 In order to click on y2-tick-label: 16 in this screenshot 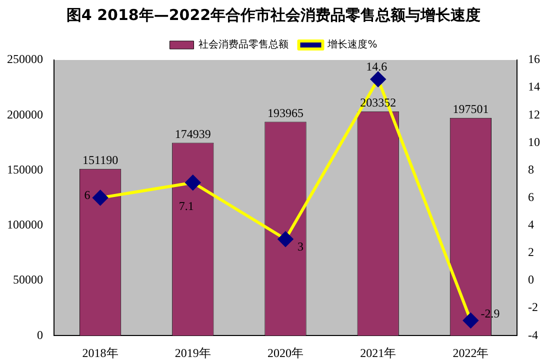, I will do `click(534, 59)`.